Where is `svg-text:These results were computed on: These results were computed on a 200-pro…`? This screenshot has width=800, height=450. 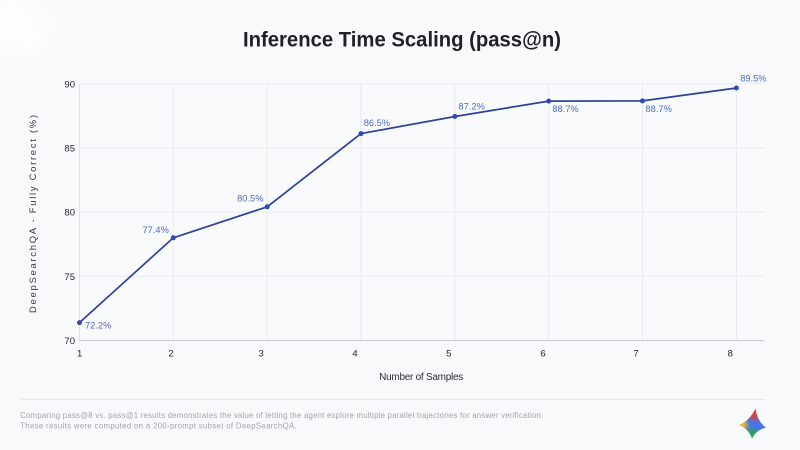
svg-text:These results were computed on: These results were computed on a 200-pro… is located at coordinates (158, 425).